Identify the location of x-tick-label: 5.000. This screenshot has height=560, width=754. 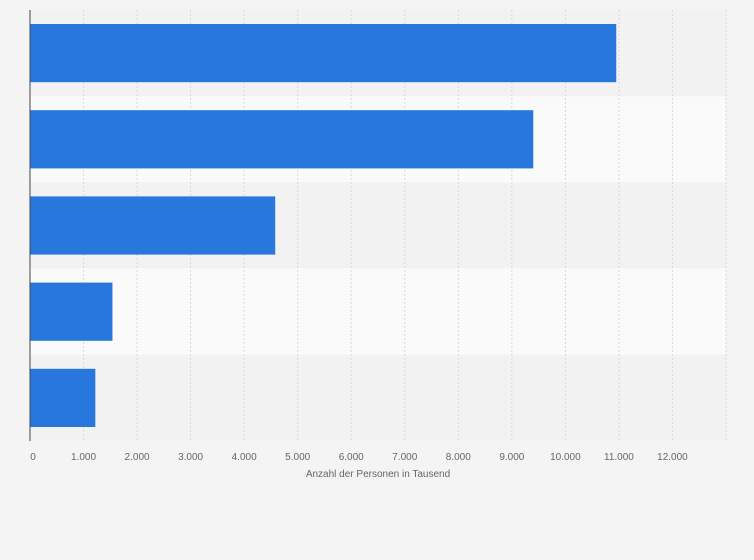
(297, 457).